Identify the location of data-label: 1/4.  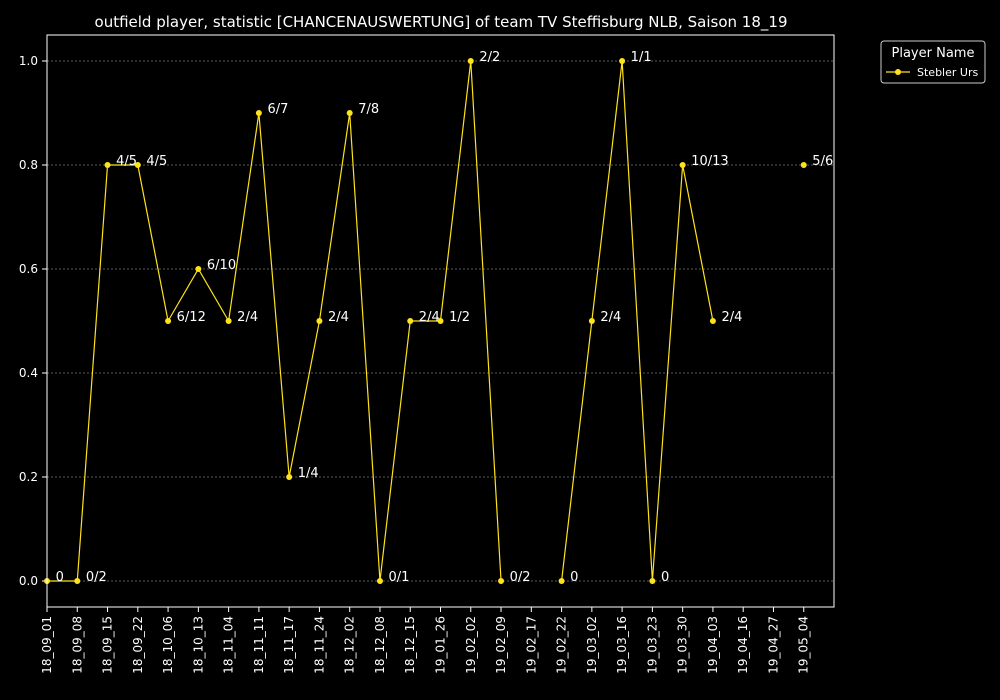
(308, 473).